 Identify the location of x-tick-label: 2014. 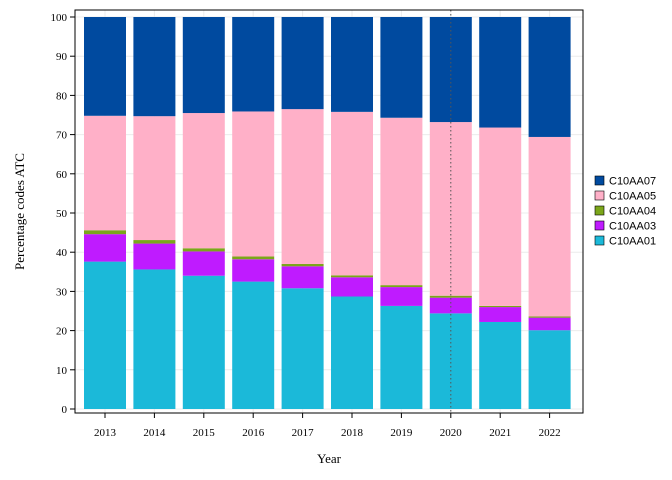
(154, 433).